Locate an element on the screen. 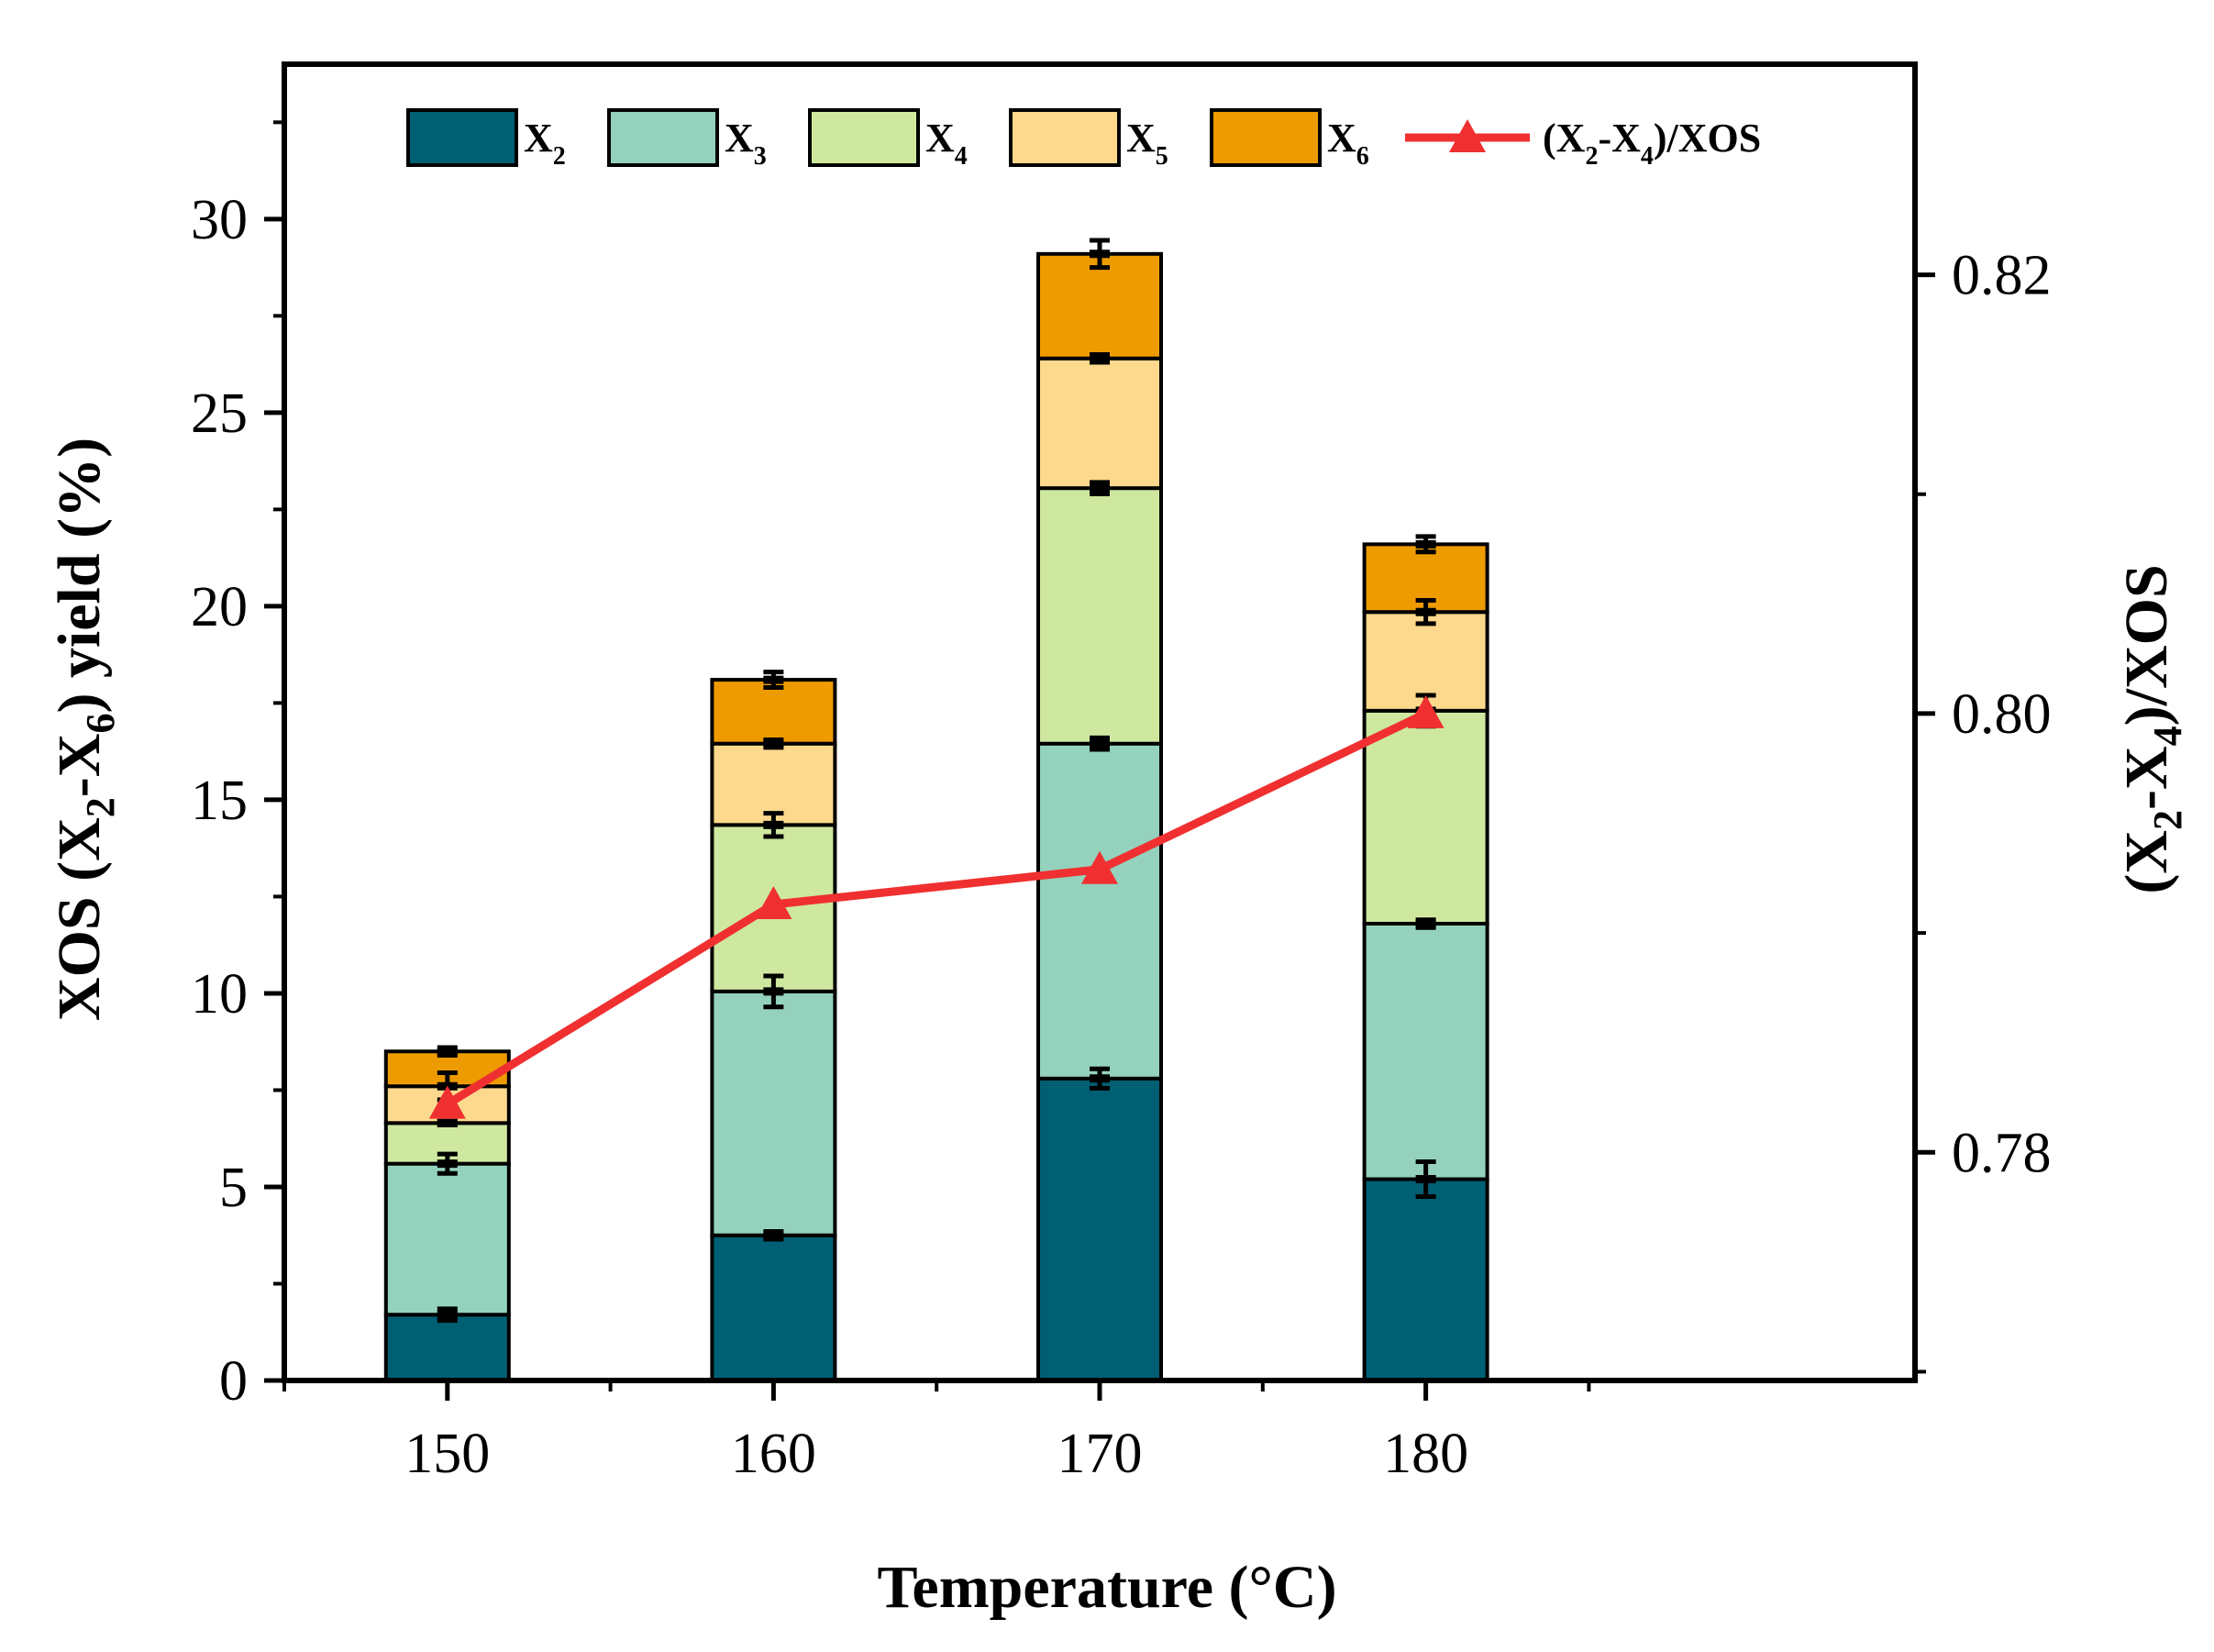 This screenshot has width=2214, height=1652. y-tick-label: 10 is located at coordinates (219, 995).